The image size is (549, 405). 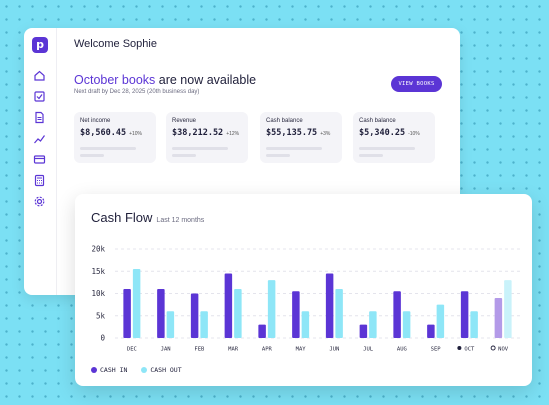 I want to click on x-tick-label: SEP, so click(x=436, y=350).